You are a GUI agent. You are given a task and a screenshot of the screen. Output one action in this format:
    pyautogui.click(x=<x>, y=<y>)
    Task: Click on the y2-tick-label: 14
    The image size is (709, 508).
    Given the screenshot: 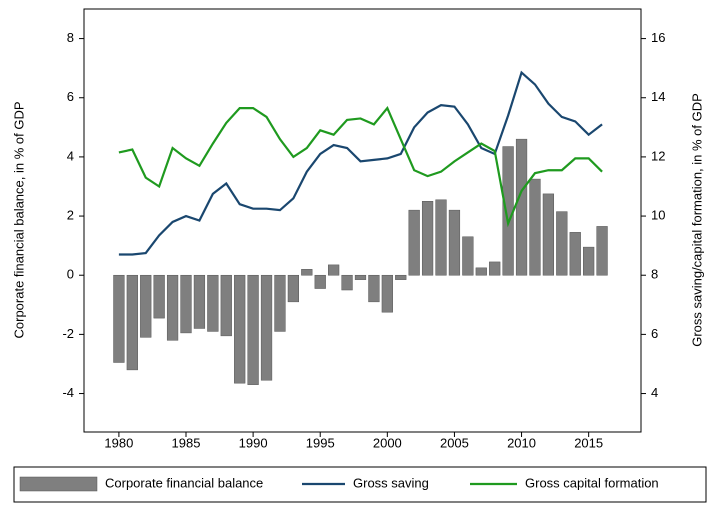 What is the action you would take?
    pyautogui.click(x=658, y=96)
    